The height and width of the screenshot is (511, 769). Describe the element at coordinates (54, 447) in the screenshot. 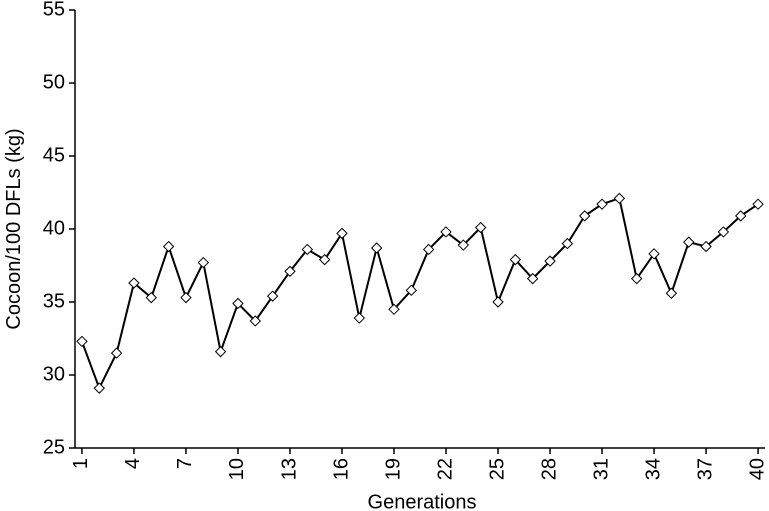

I see `y-tick-label: 25` at that location.